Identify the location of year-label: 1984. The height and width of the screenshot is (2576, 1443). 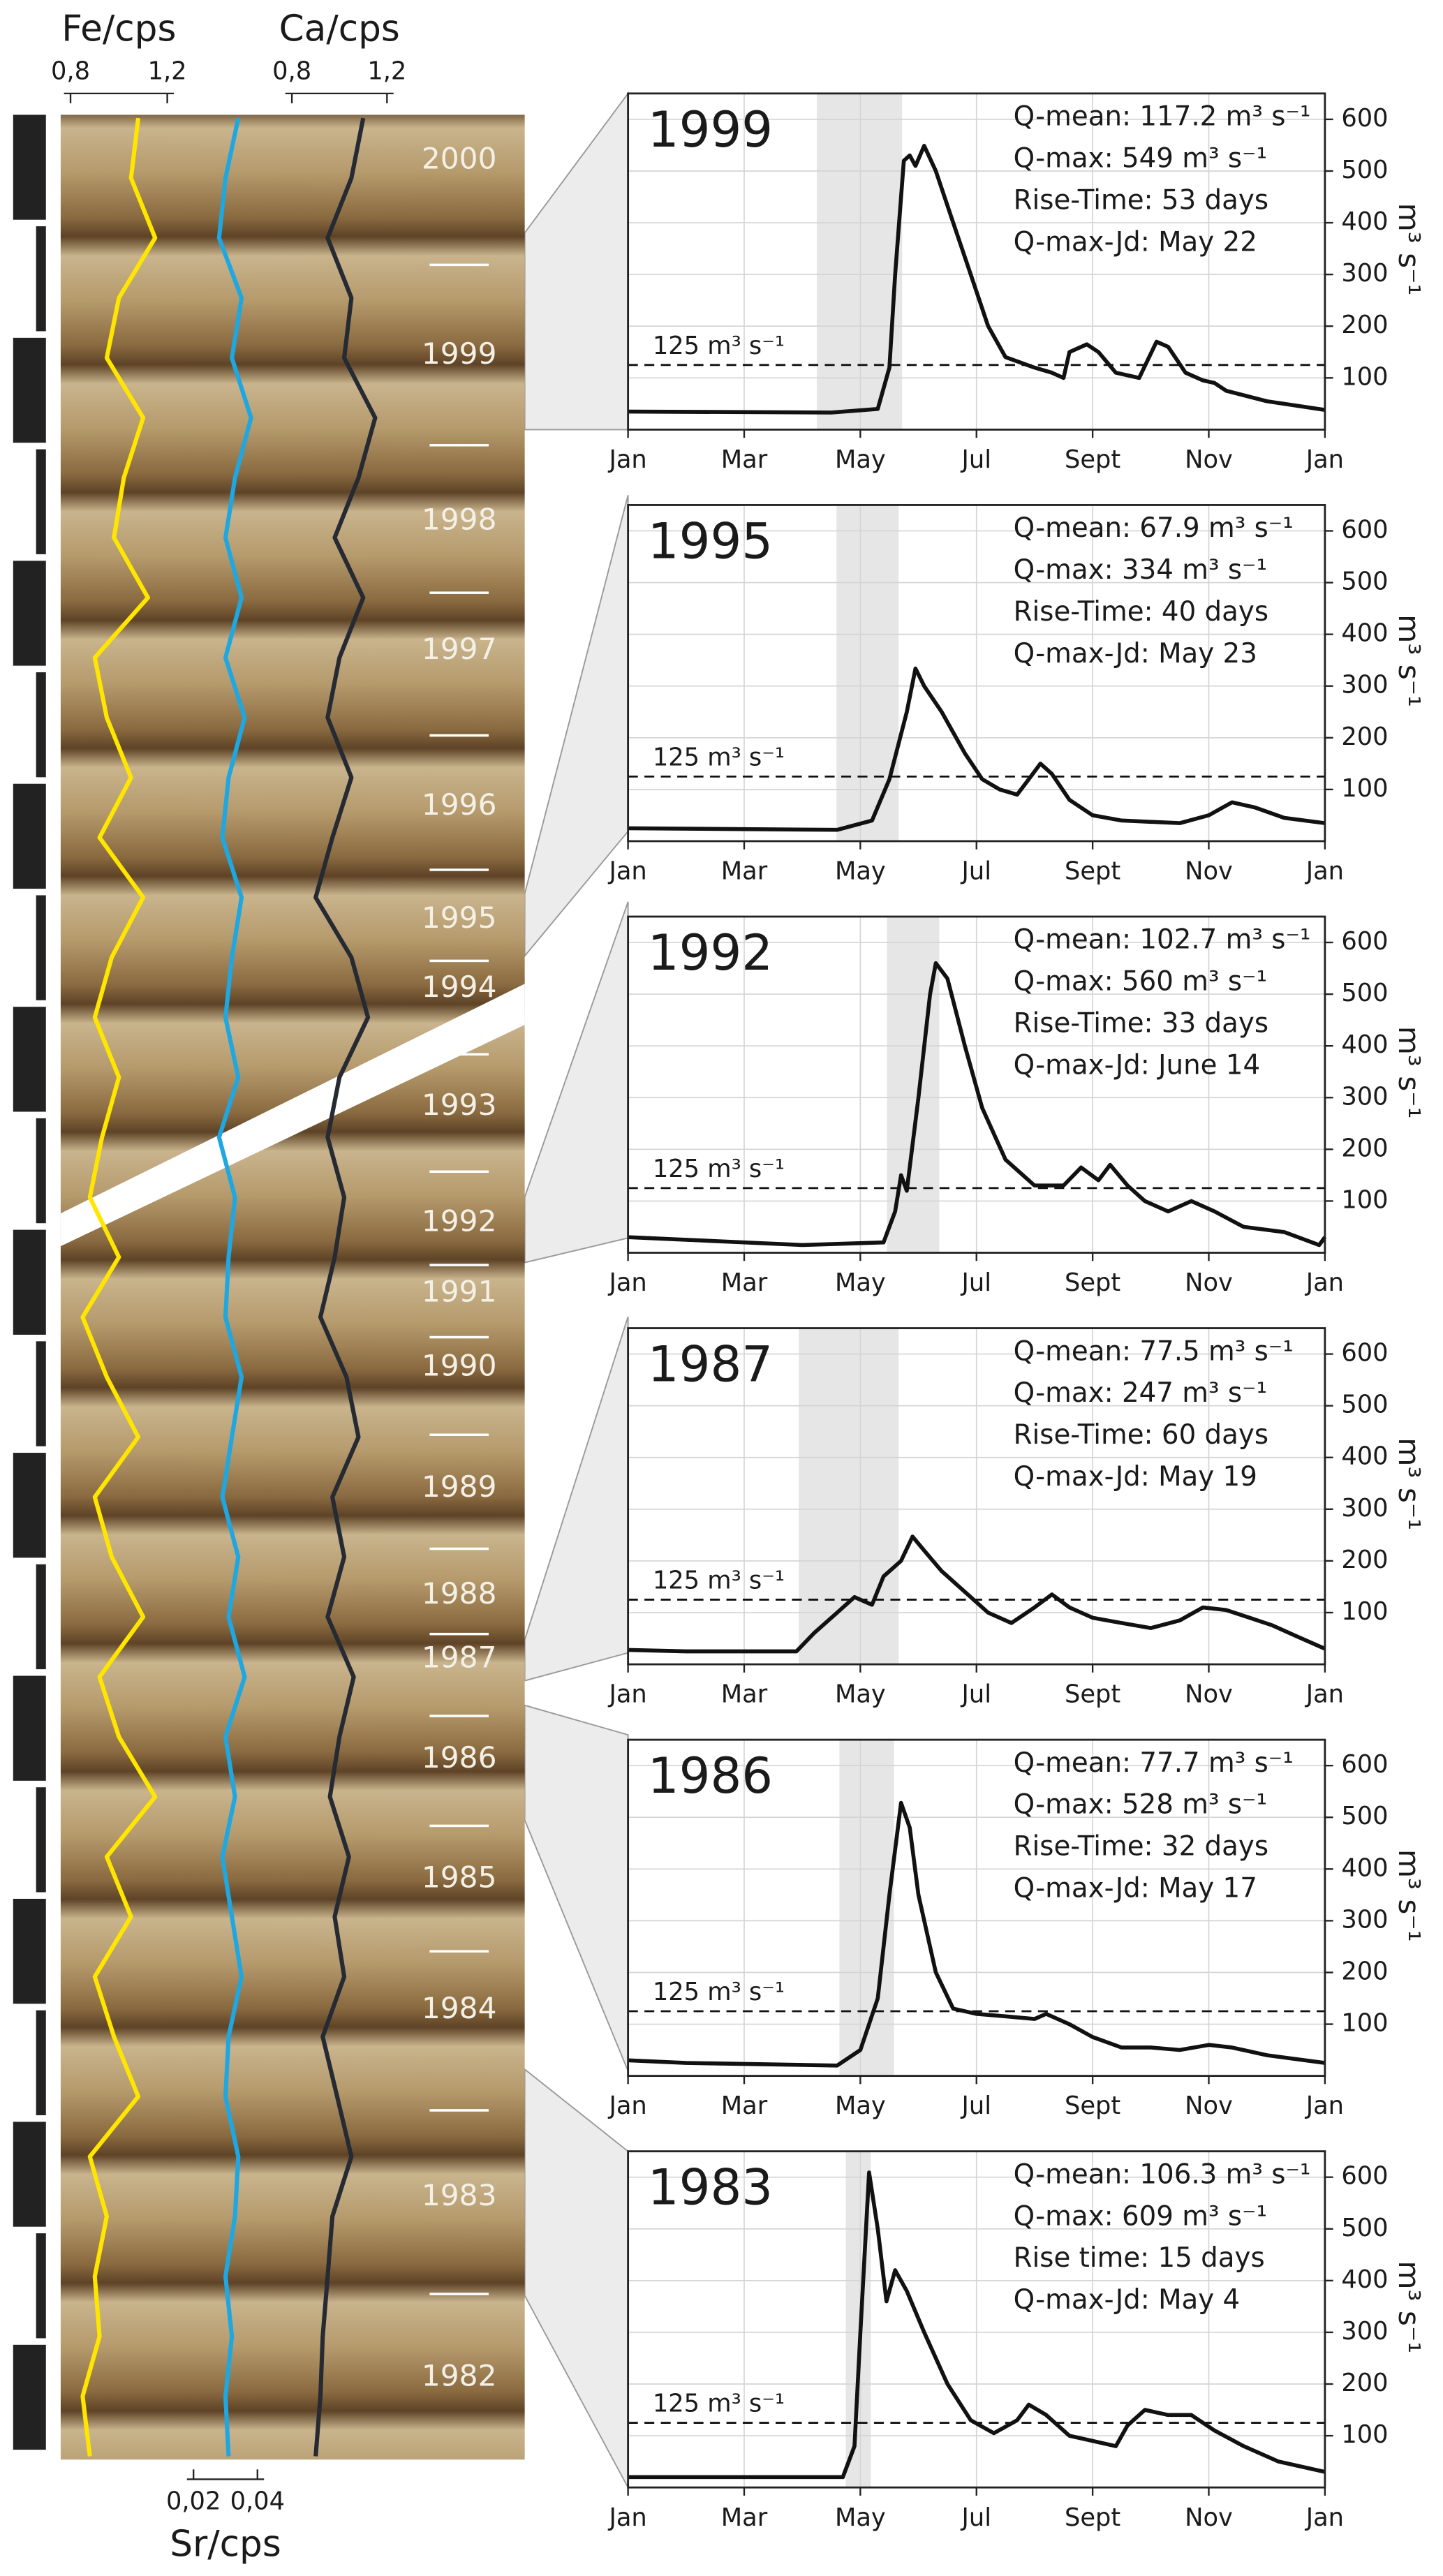
(459, 2008).